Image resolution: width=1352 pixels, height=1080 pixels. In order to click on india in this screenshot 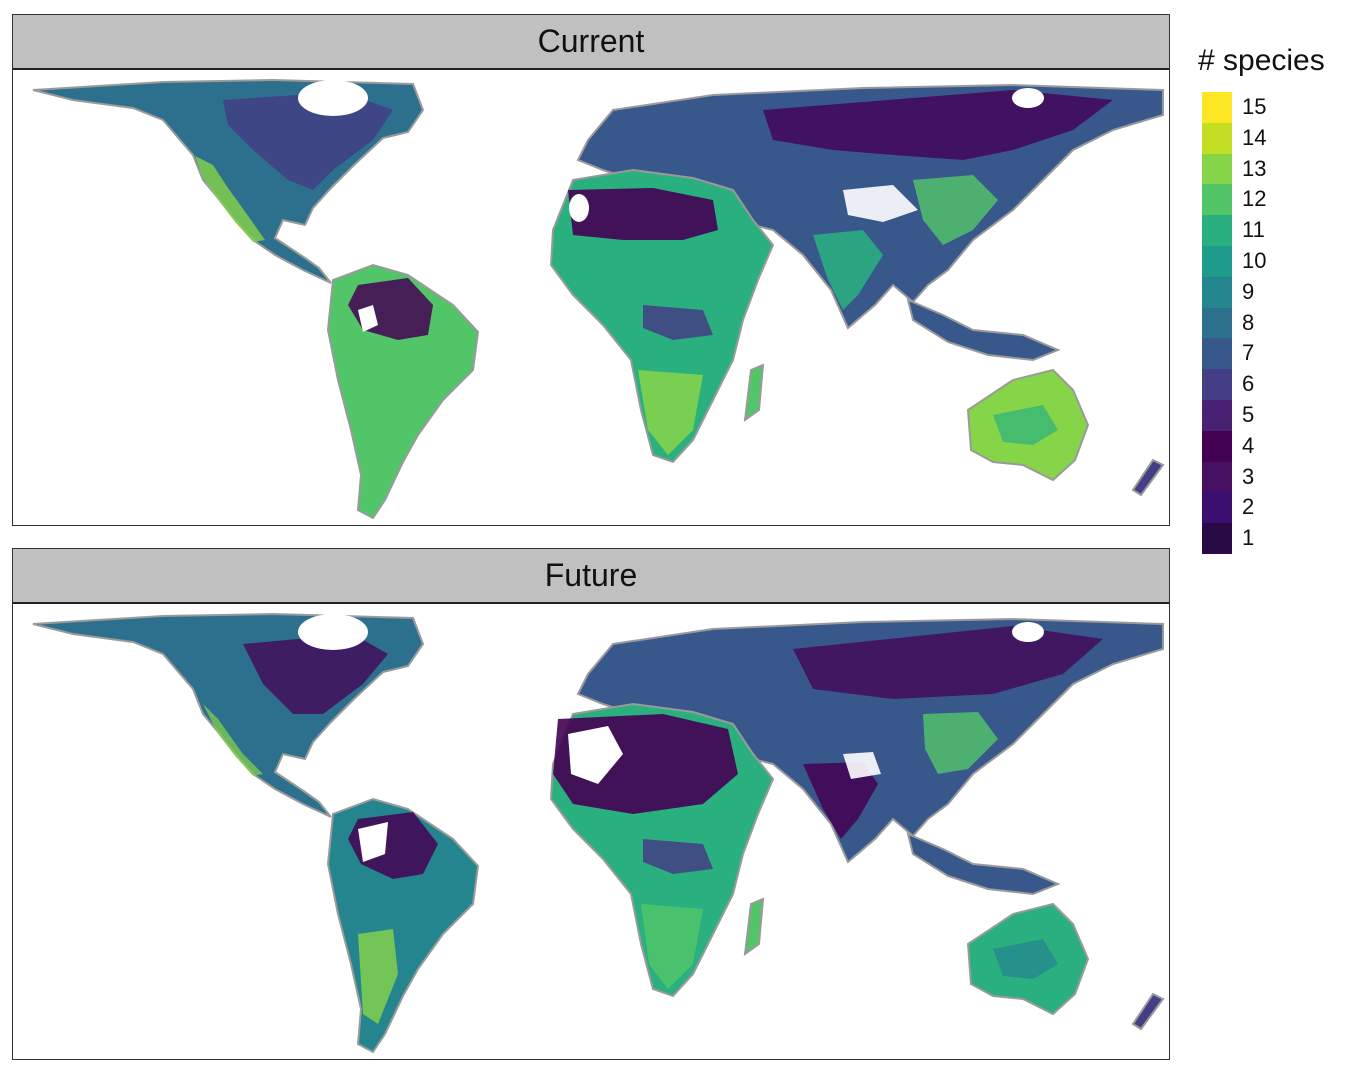, I will do `click(848, 270)`.